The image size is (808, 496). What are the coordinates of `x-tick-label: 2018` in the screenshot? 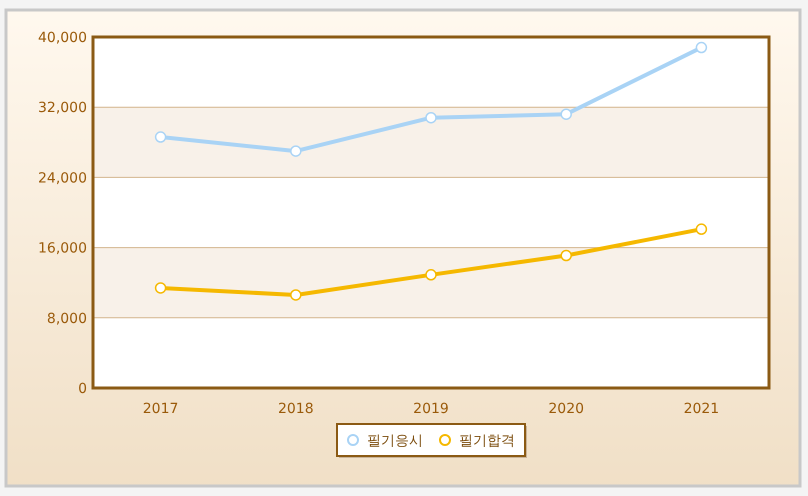 It's located at (296, 409).